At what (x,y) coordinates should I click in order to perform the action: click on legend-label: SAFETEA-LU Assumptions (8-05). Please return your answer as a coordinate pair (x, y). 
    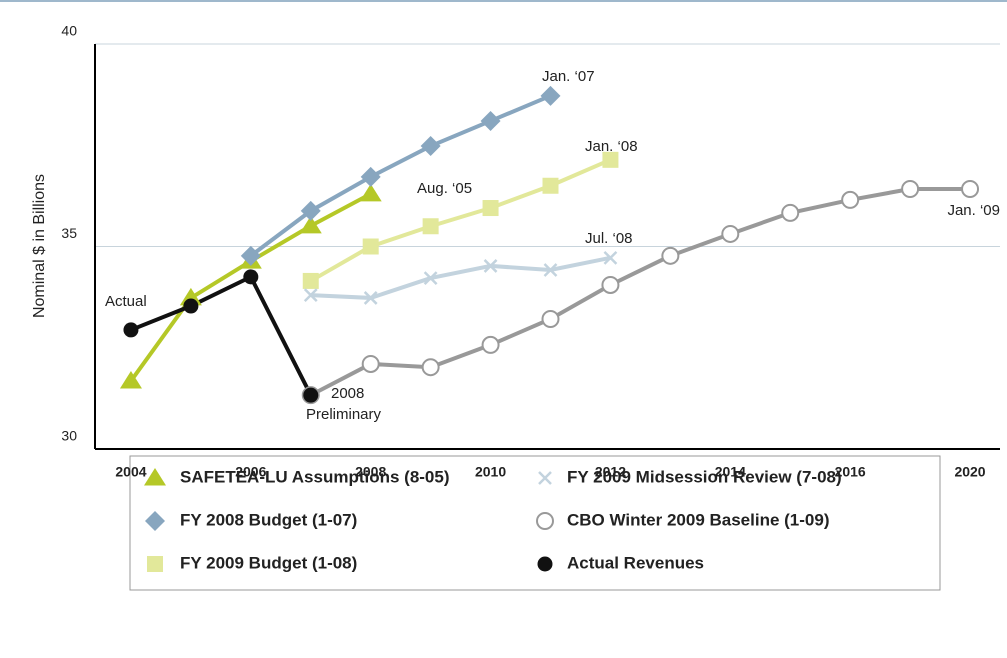
    Looking at the image, I should click on (315, 476).